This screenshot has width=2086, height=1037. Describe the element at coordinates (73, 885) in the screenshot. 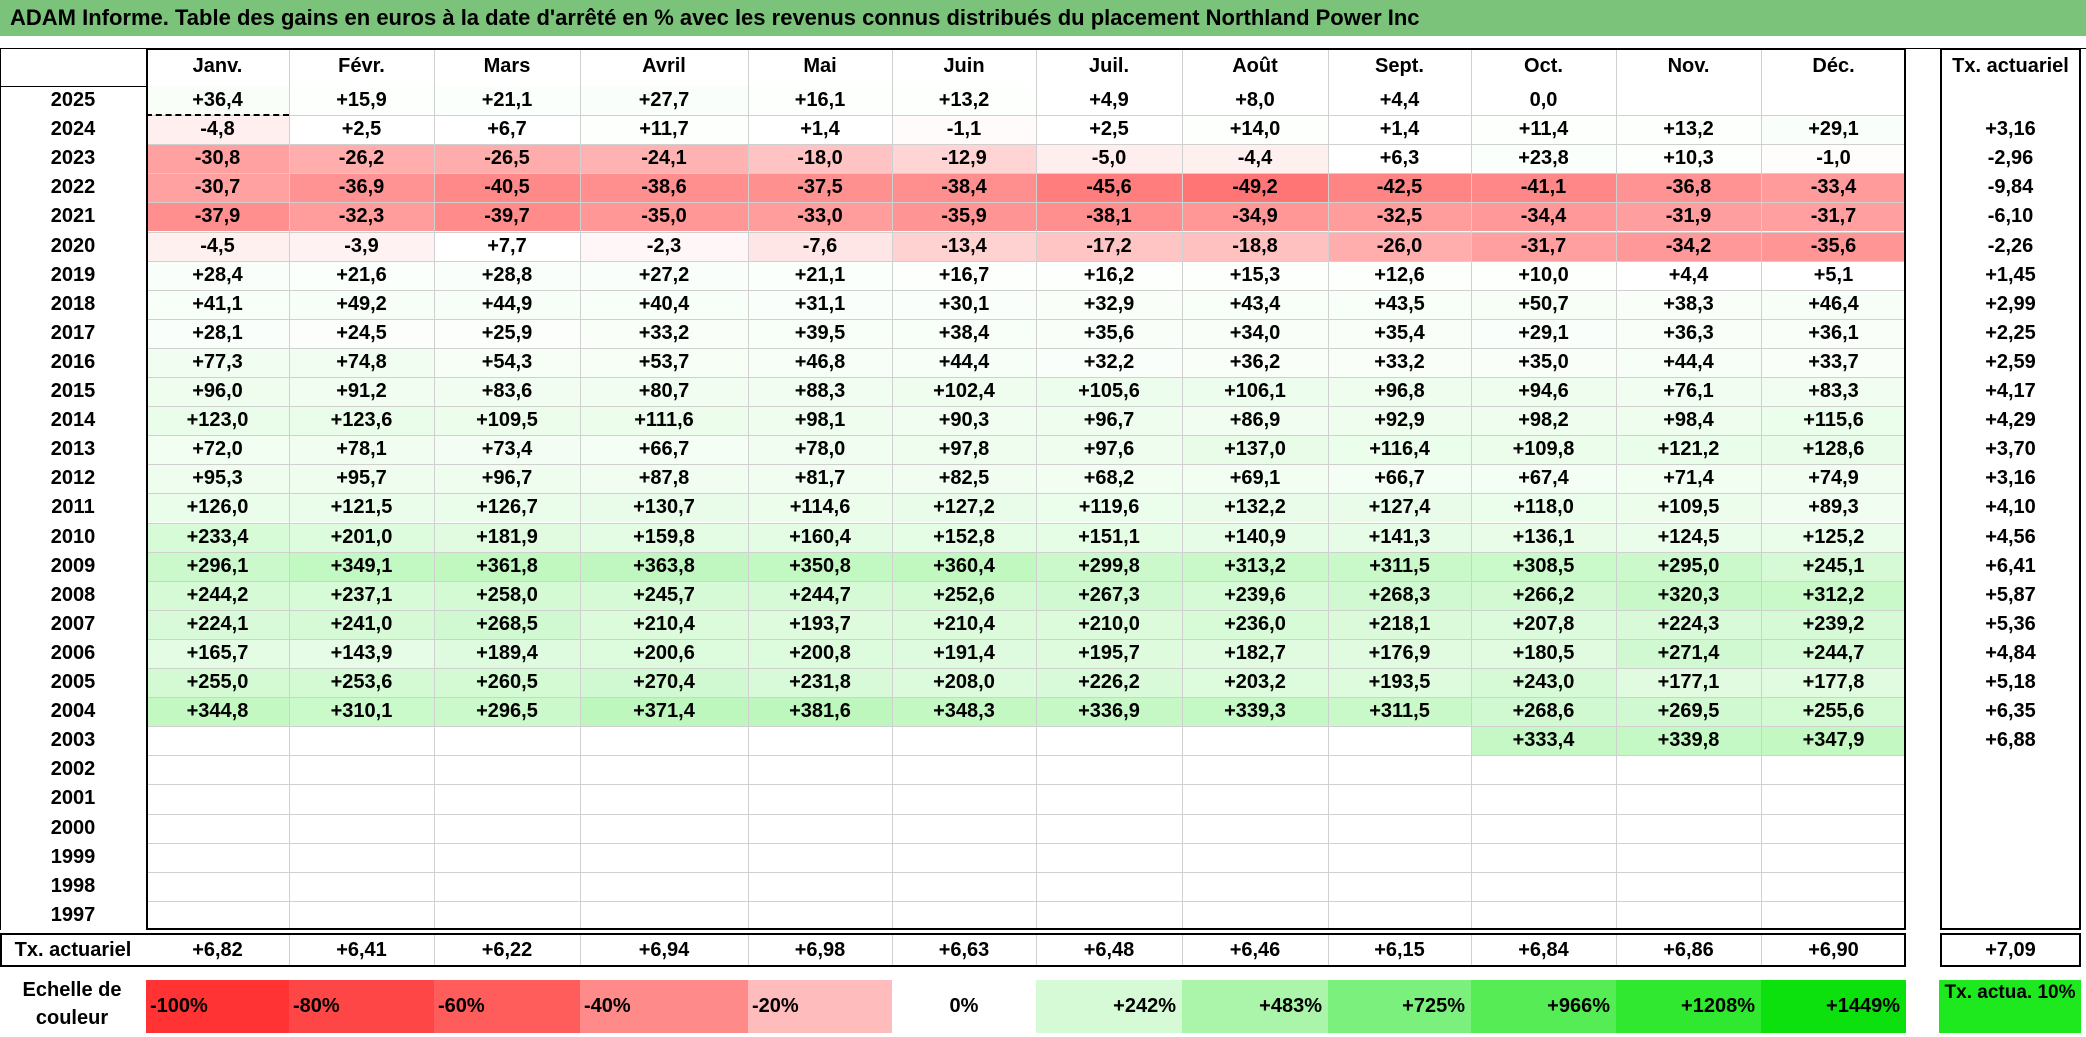

I see `year-label: 1998` at that location.